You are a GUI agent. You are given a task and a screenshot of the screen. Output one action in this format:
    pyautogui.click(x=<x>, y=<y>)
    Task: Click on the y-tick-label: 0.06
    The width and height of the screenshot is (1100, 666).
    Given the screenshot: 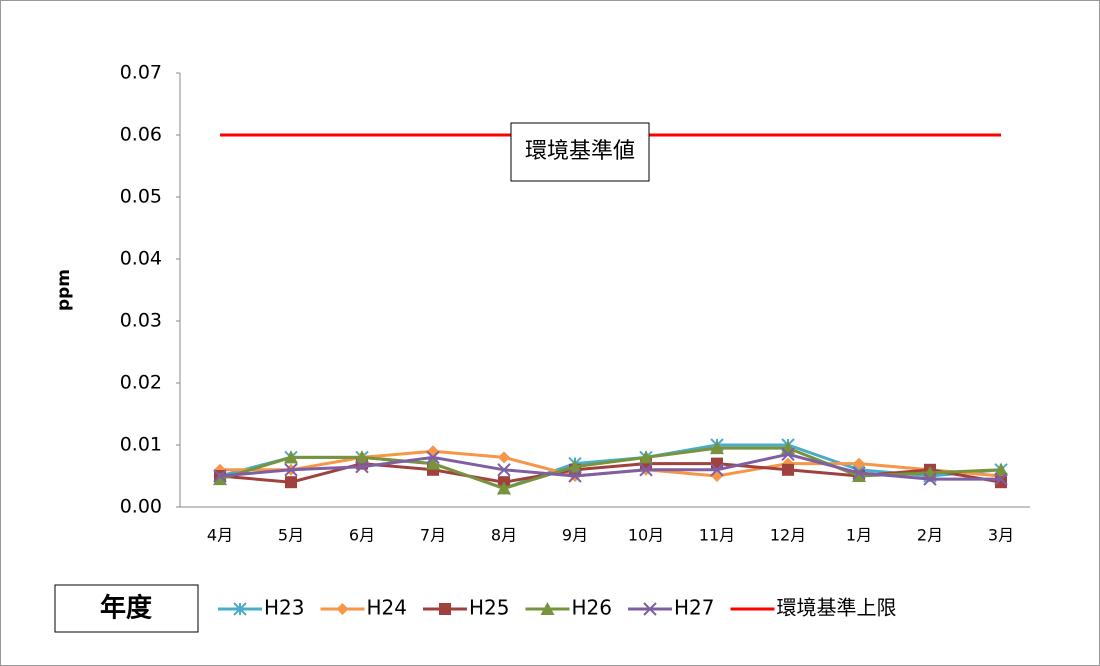 What is the action you would take?
    pyautogui.click(x=141, y=135)
    